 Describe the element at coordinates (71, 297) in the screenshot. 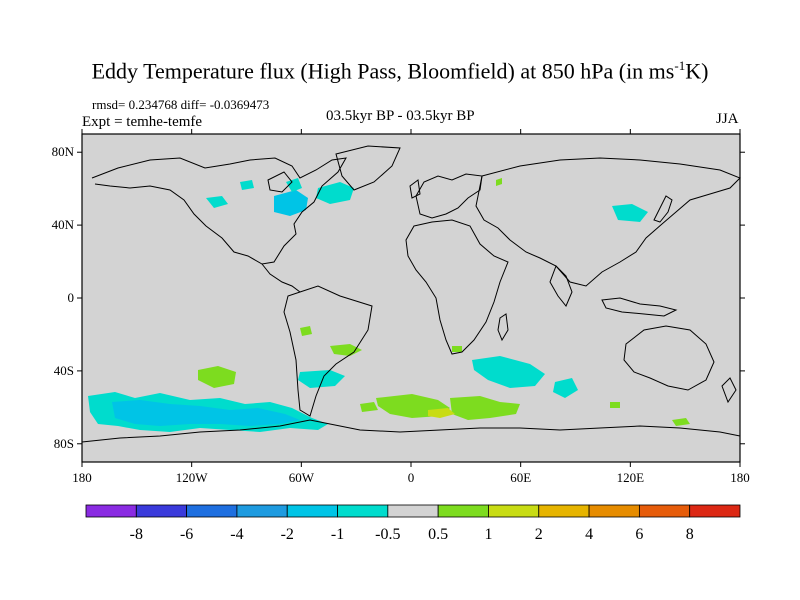

I see `lat-label: 0` at that location.